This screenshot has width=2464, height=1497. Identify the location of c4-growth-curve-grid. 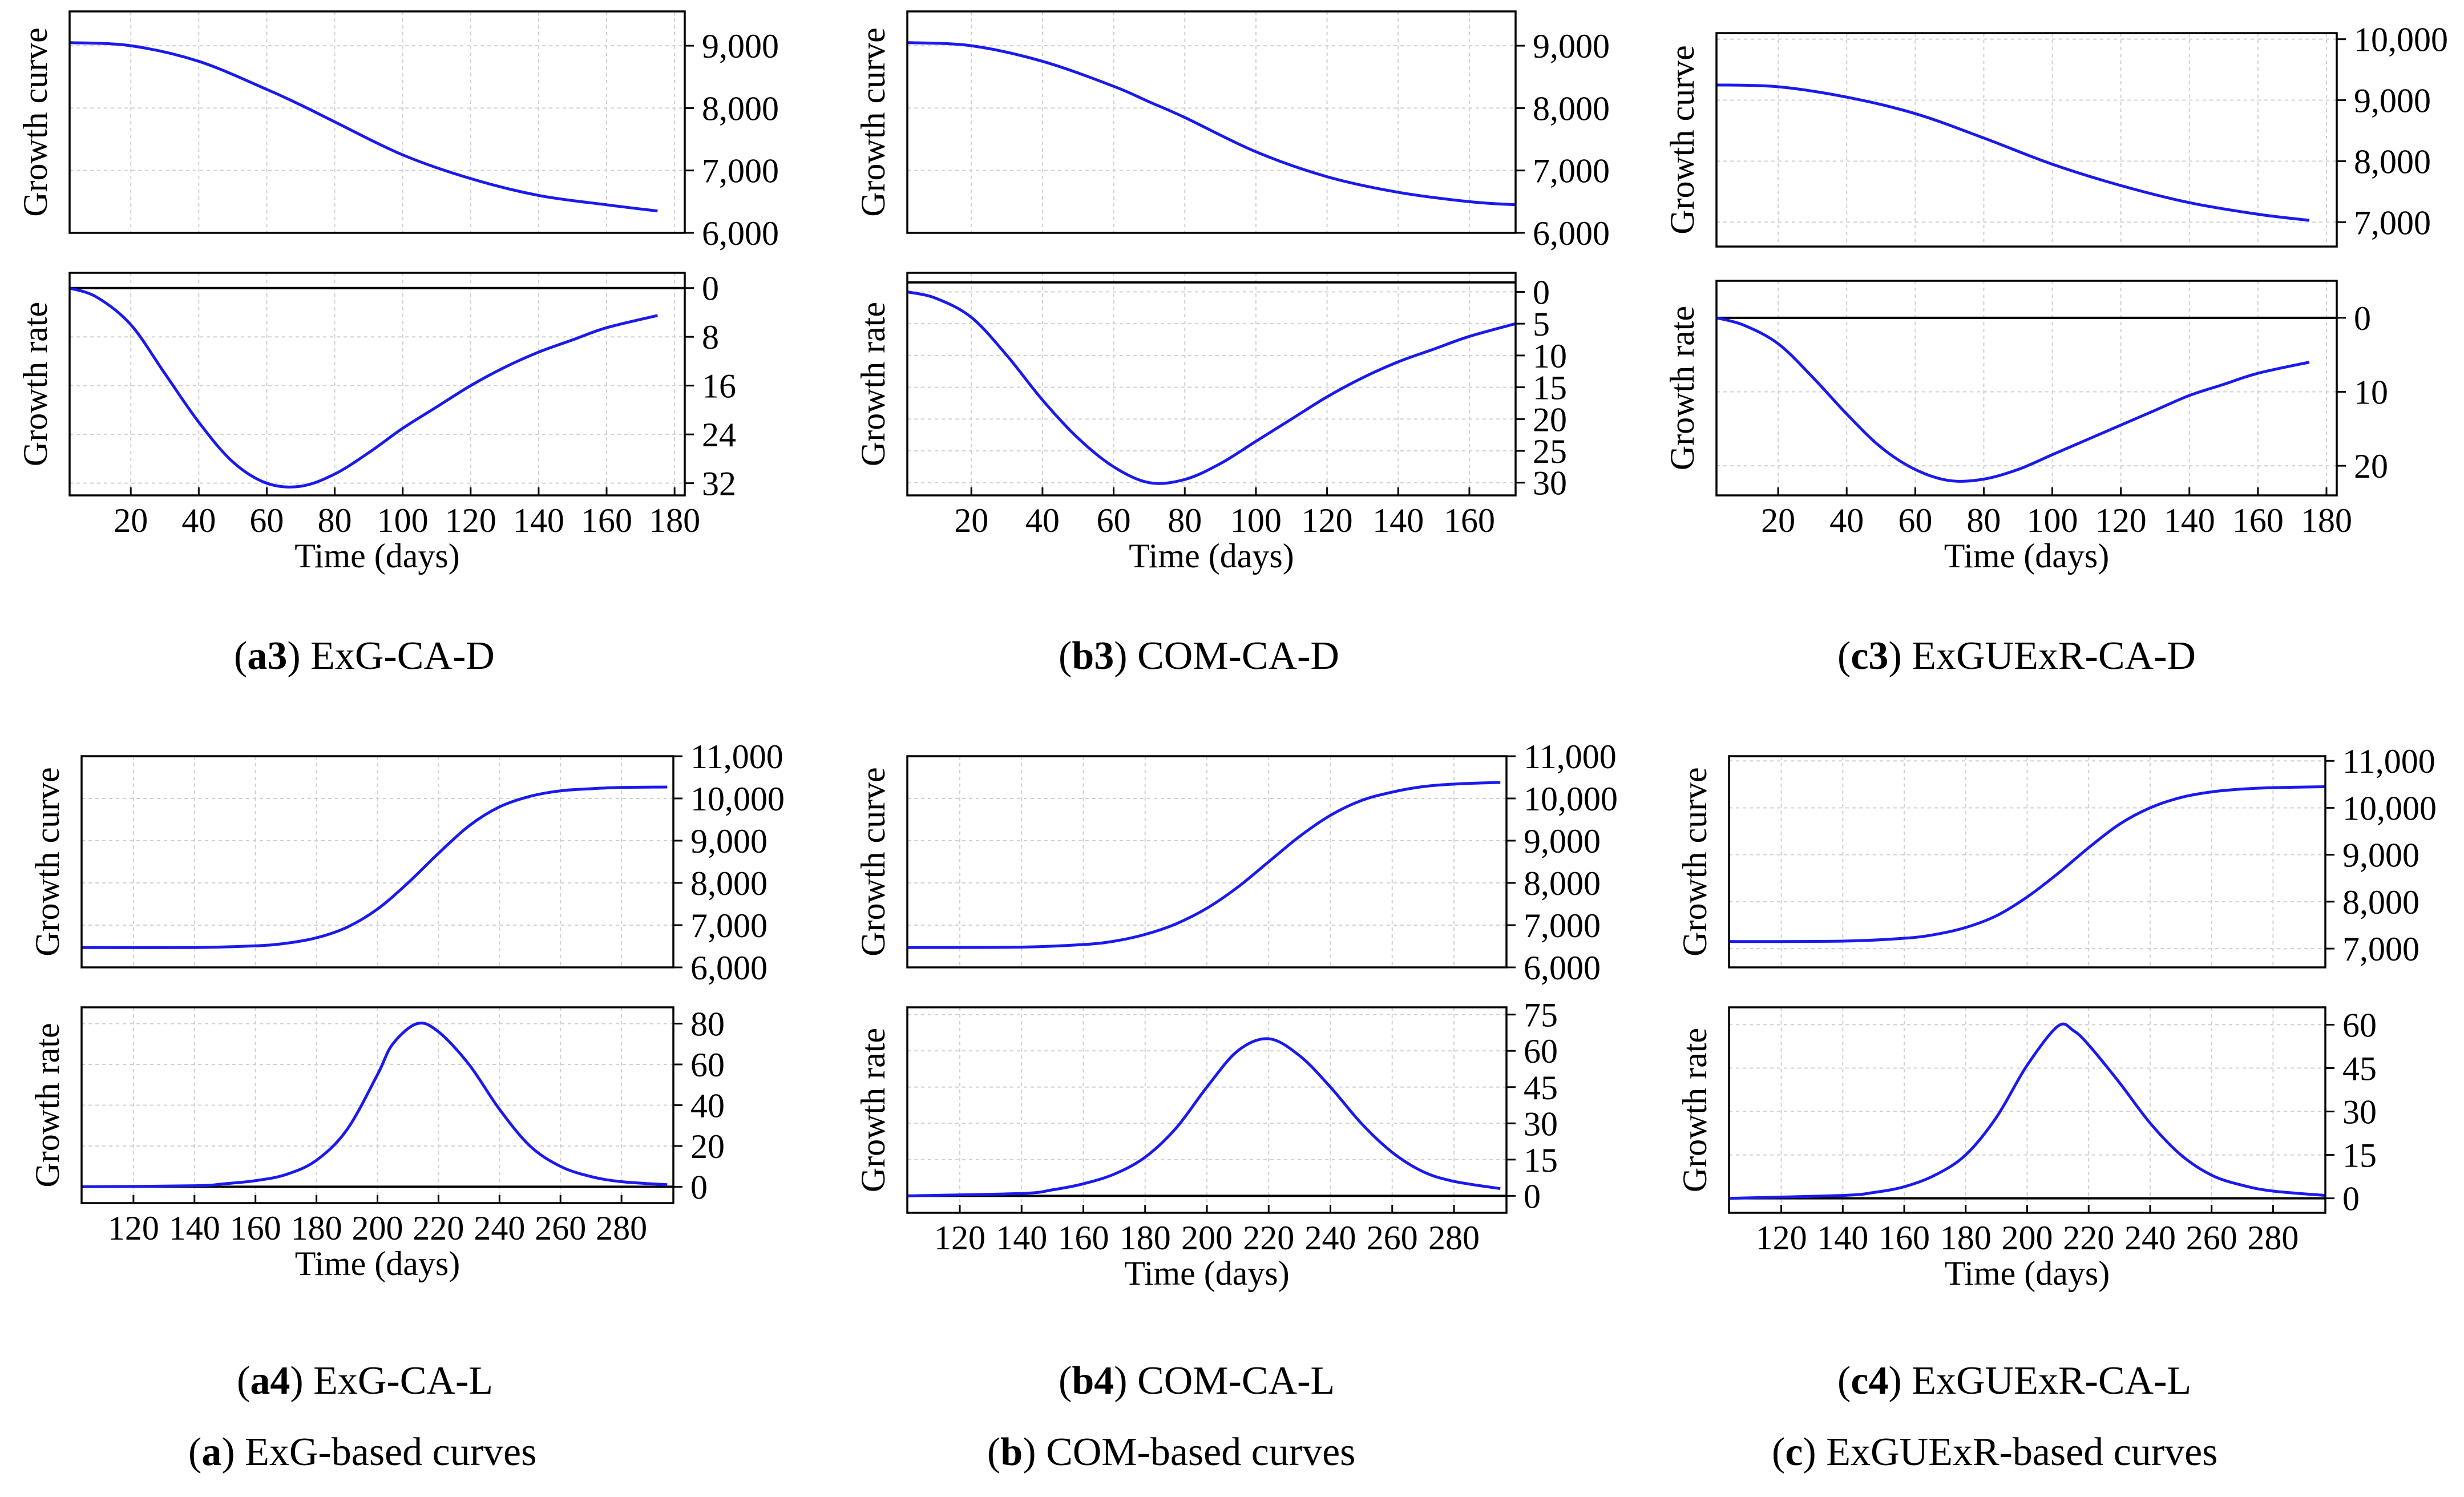
(2027, 862).